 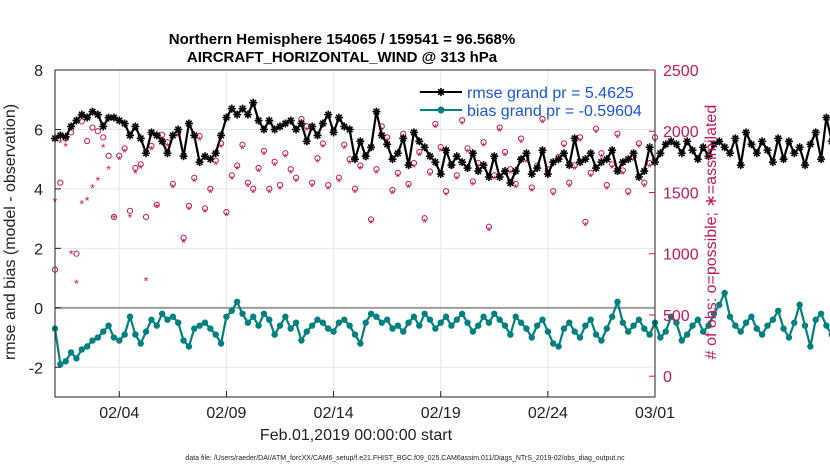 I want to click on legend-rmse-star, so click(x=441, y=92).